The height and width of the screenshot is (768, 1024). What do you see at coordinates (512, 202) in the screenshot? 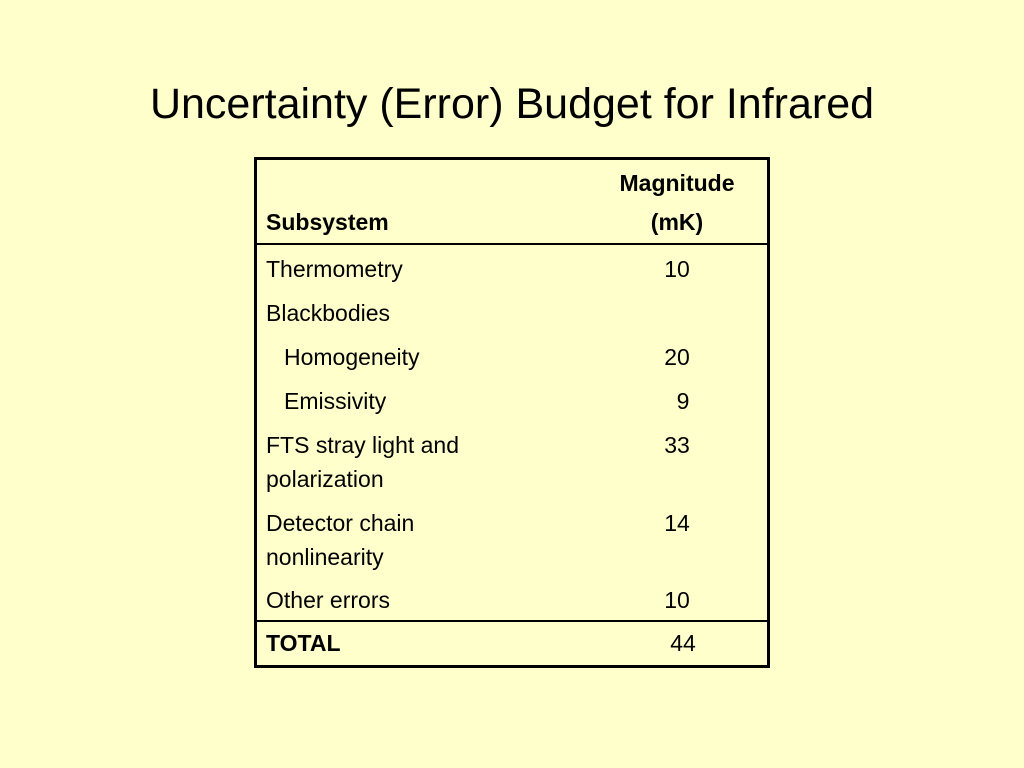
I see `table-header-row: Subsystem Magnitude (mK)` at bounding box center [512, 202].